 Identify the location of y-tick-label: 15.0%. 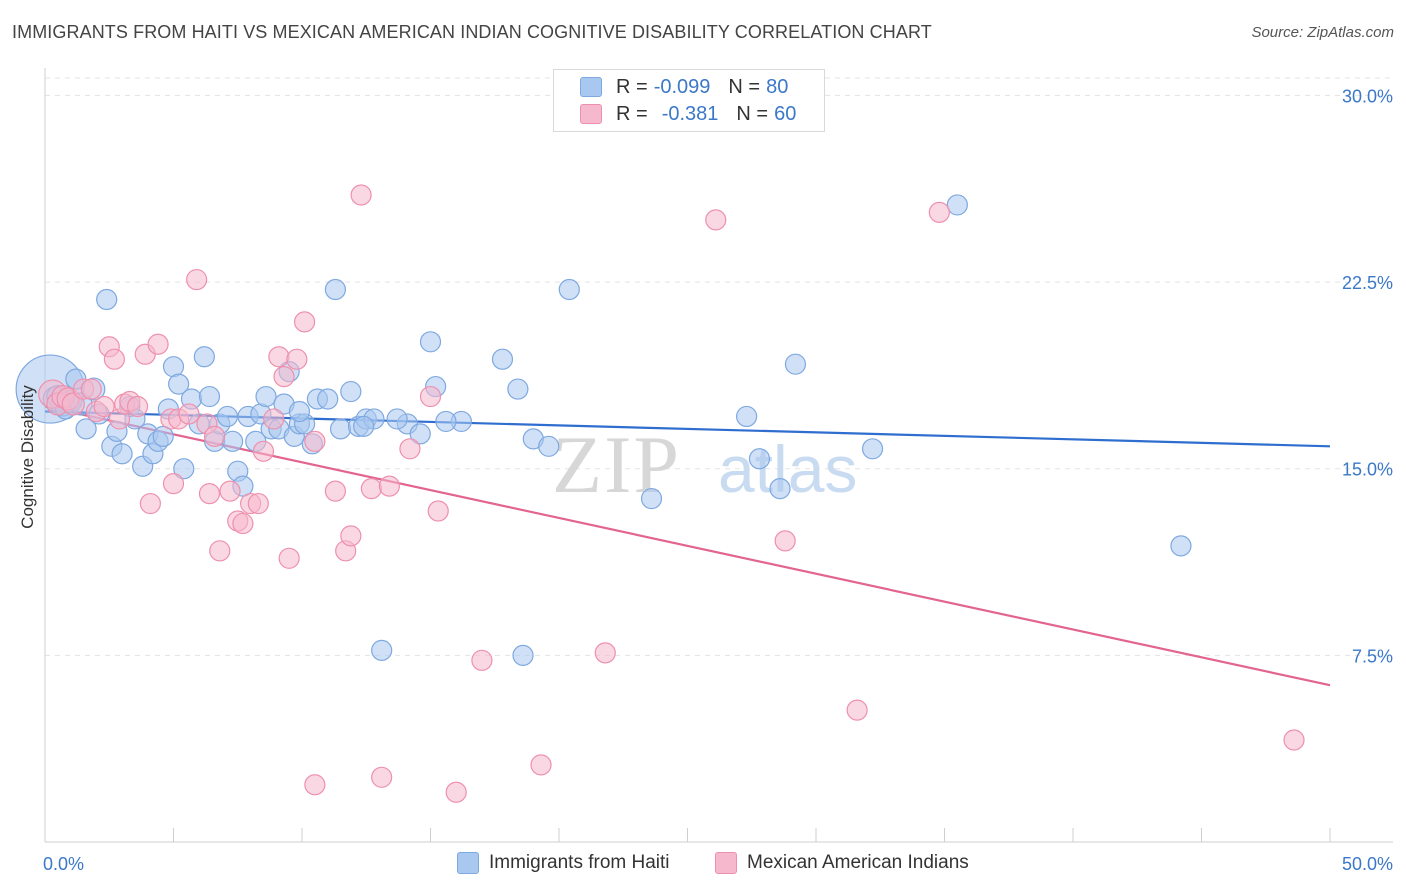
(1367, 470).